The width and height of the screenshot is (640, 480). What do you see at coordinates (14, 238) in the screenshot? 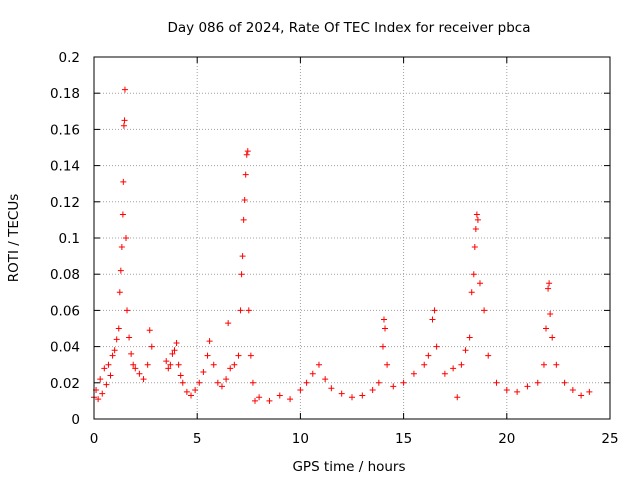
I see `y-axis-label: ROTI / TECUs` at bounding box center [14, 238].